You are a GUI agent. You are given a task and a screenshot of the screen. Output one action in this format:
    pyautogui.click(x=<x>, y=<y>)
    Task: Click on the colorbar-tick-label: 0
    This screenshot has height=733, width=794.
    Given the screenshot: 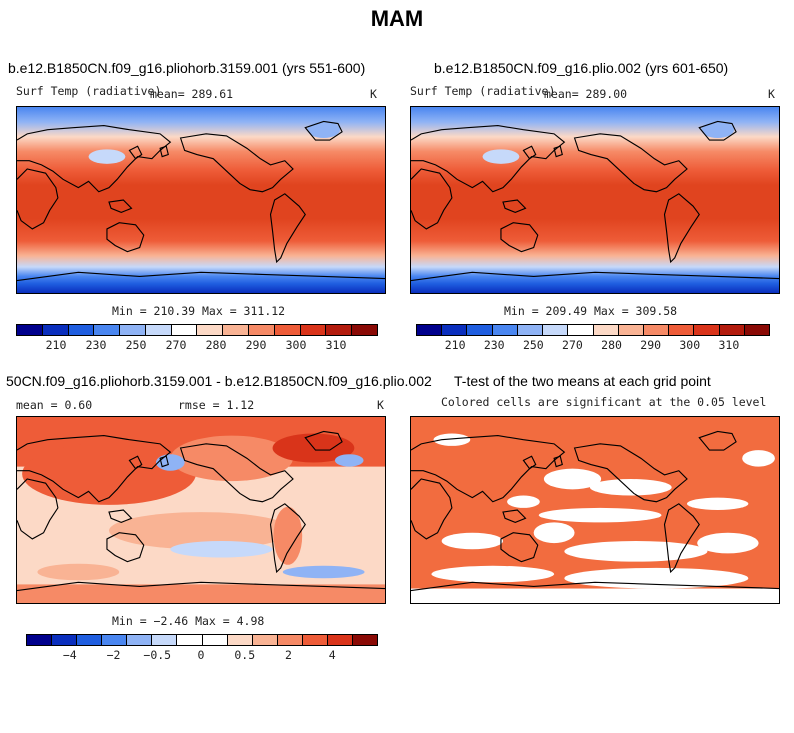 What is the action you would take?
    pyautogui.click(x=201, y=655)
    